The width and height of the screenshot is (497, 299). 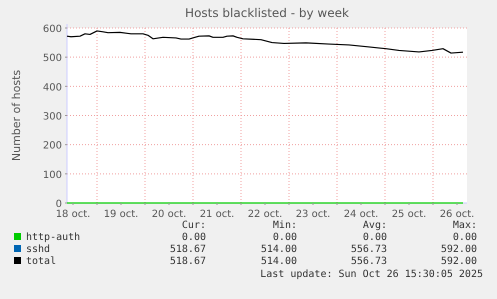 I want to click on x-tick-label: 24 oct., so click(x=361, y=214).